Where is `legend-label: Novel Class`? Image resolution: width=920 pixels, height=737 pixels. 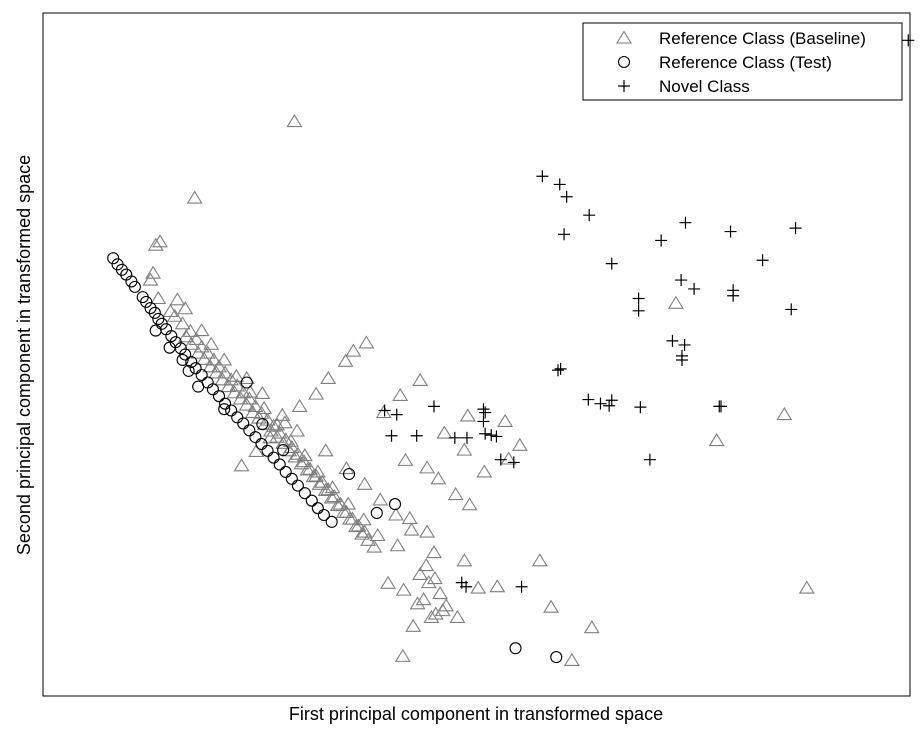 legend-label: Novel Class is located at coordinates (704, 86).